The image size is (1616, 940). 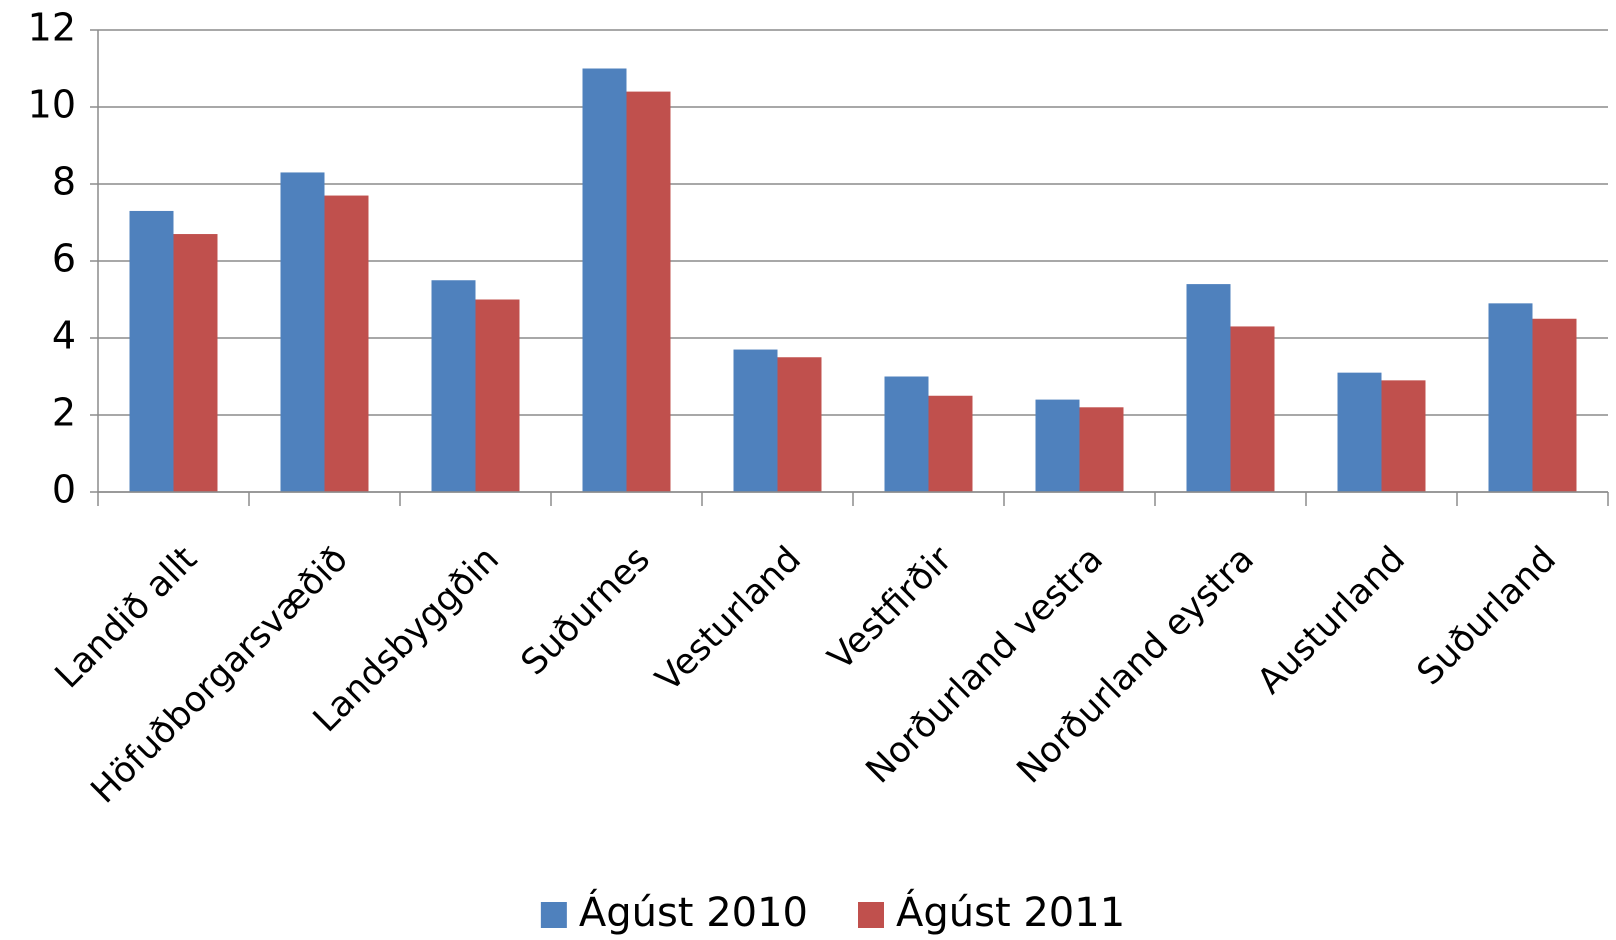 What do you see at coordinates (64, 413) in the screenshot?
I see `y-tick-label: 2` at bounding box center [64, 413].